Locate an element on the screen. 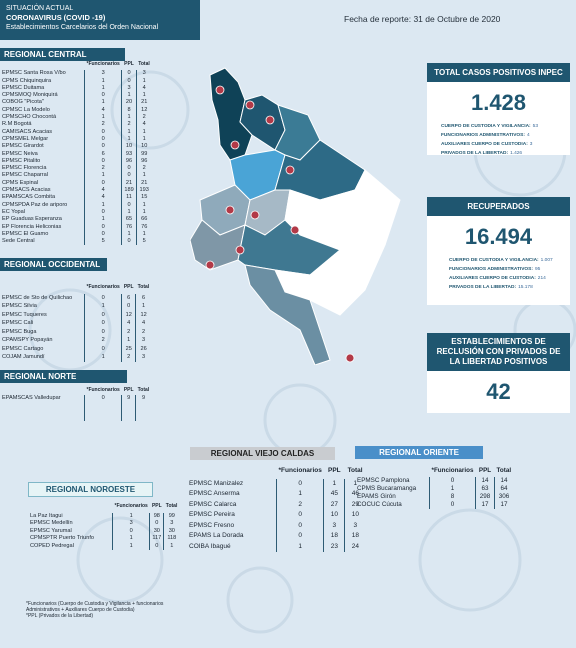 The height and width of the screenshot is (648, 576). cell-value: 99 is located at coordinates (171, 516).